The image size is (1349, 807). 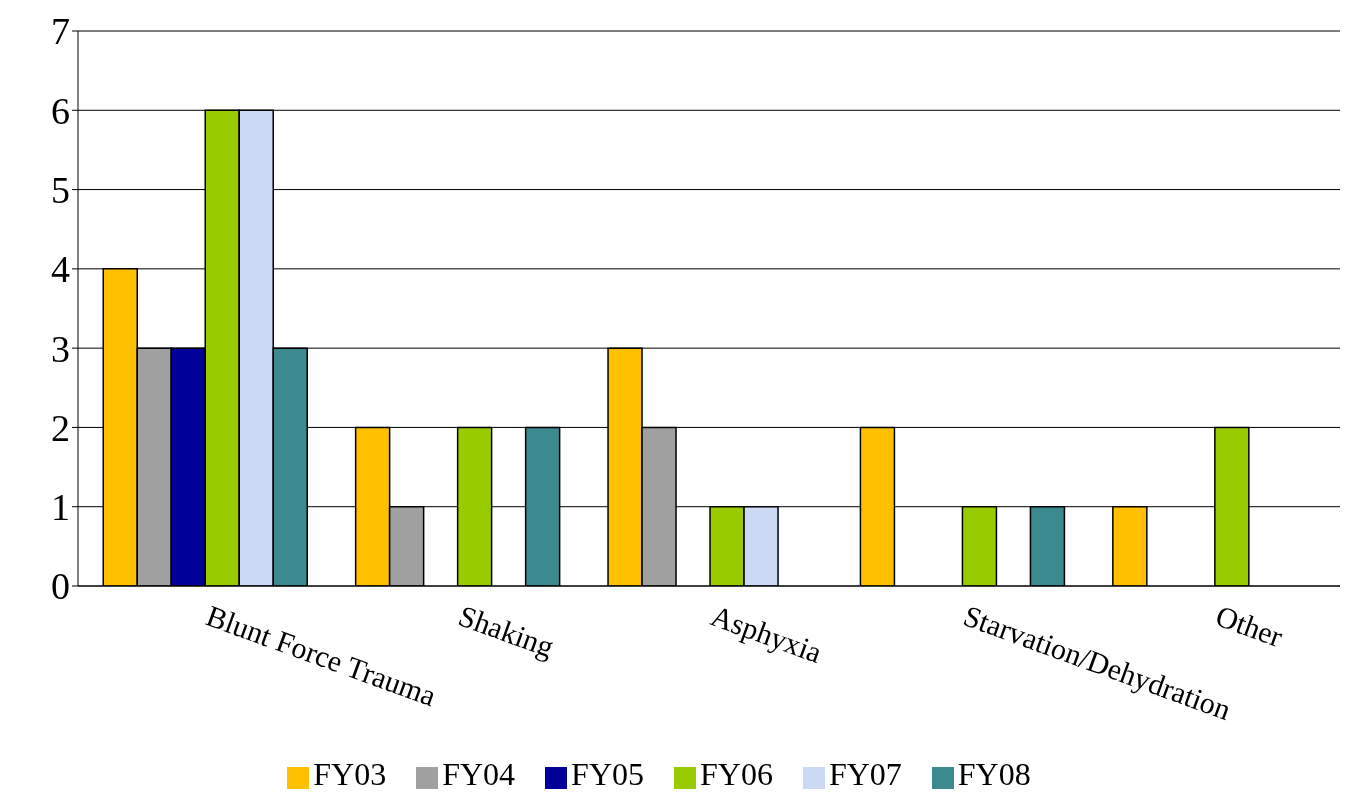 What do you see at coordinates (994, 774) in the screenshot?
I see `legend-label: FY08` at bounding box center [994, 774].